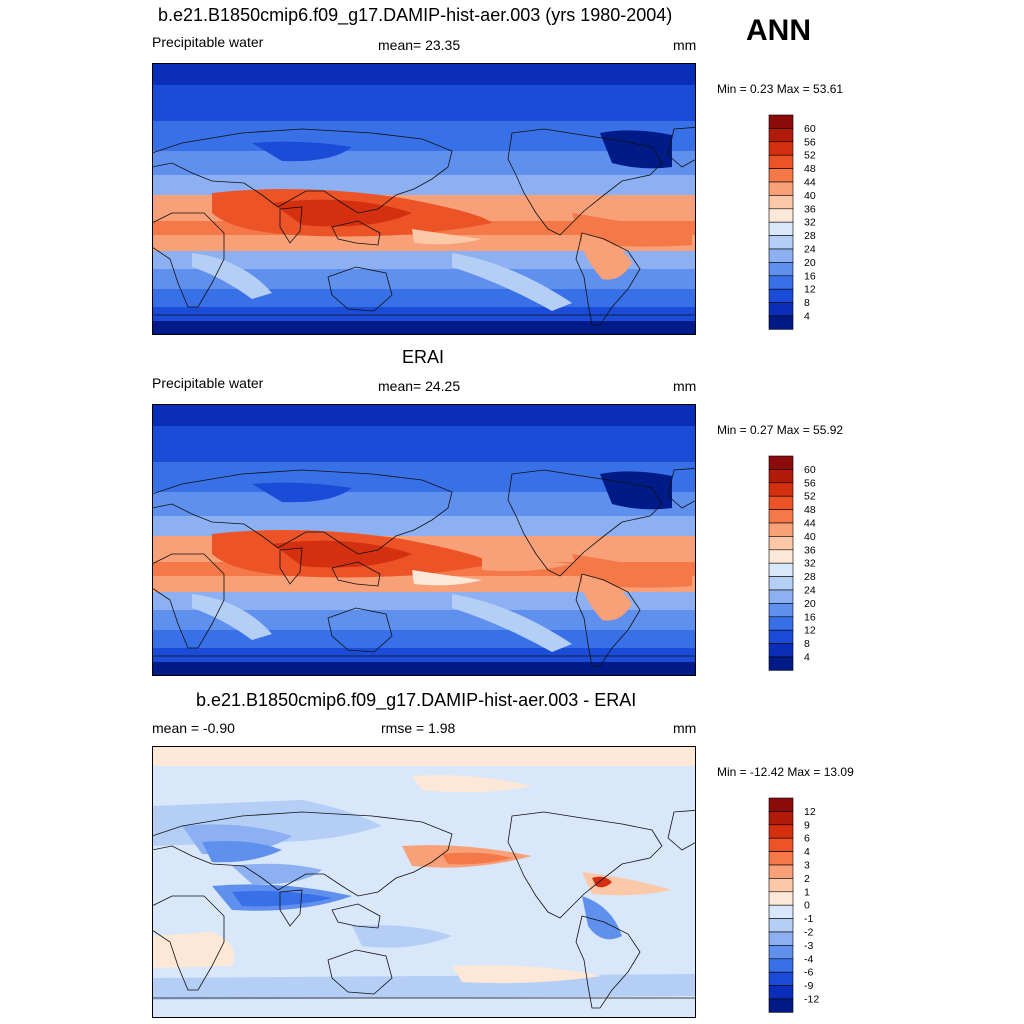  Describe the element at coordinates (810, 250) in the screenshot. I see `colorbar-tick-label: 24` at that location.